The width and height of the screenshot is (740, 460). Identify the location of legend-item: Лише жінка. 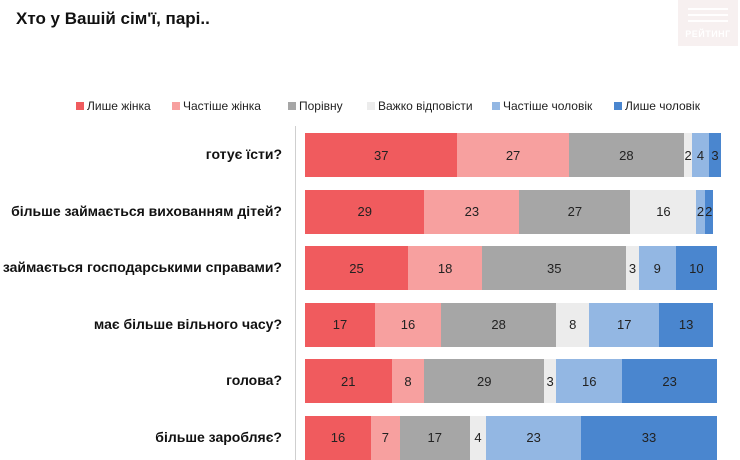
(113, 106).